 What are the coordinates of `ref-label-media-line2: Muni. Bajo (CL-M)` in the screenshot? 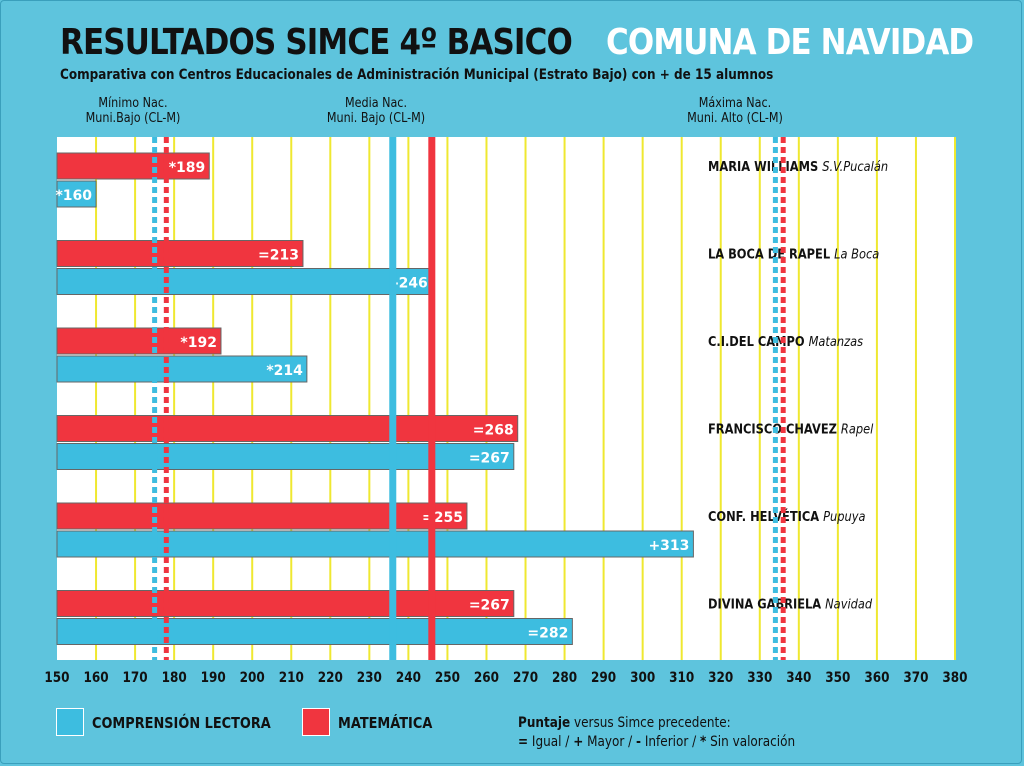 It's located at (376, 118).